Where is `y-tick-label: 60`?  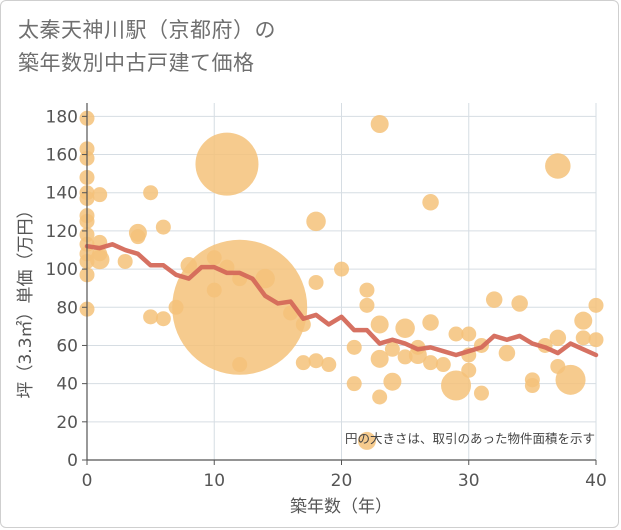 y-tick-label: 60 is located at coordinates (67, 346).